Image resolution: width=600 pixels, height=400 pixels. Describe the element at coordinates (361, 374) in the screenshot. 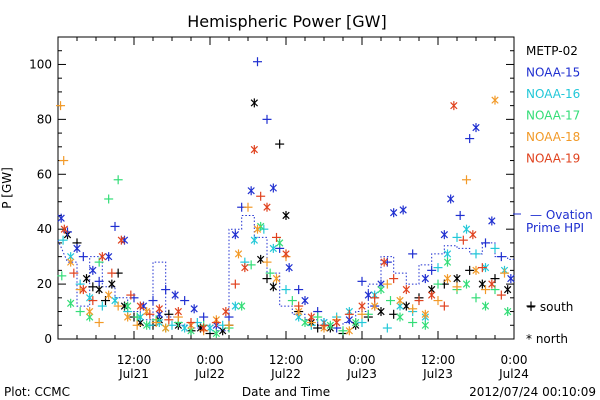

I see `x-tick-date-label: Jul23` at that location.